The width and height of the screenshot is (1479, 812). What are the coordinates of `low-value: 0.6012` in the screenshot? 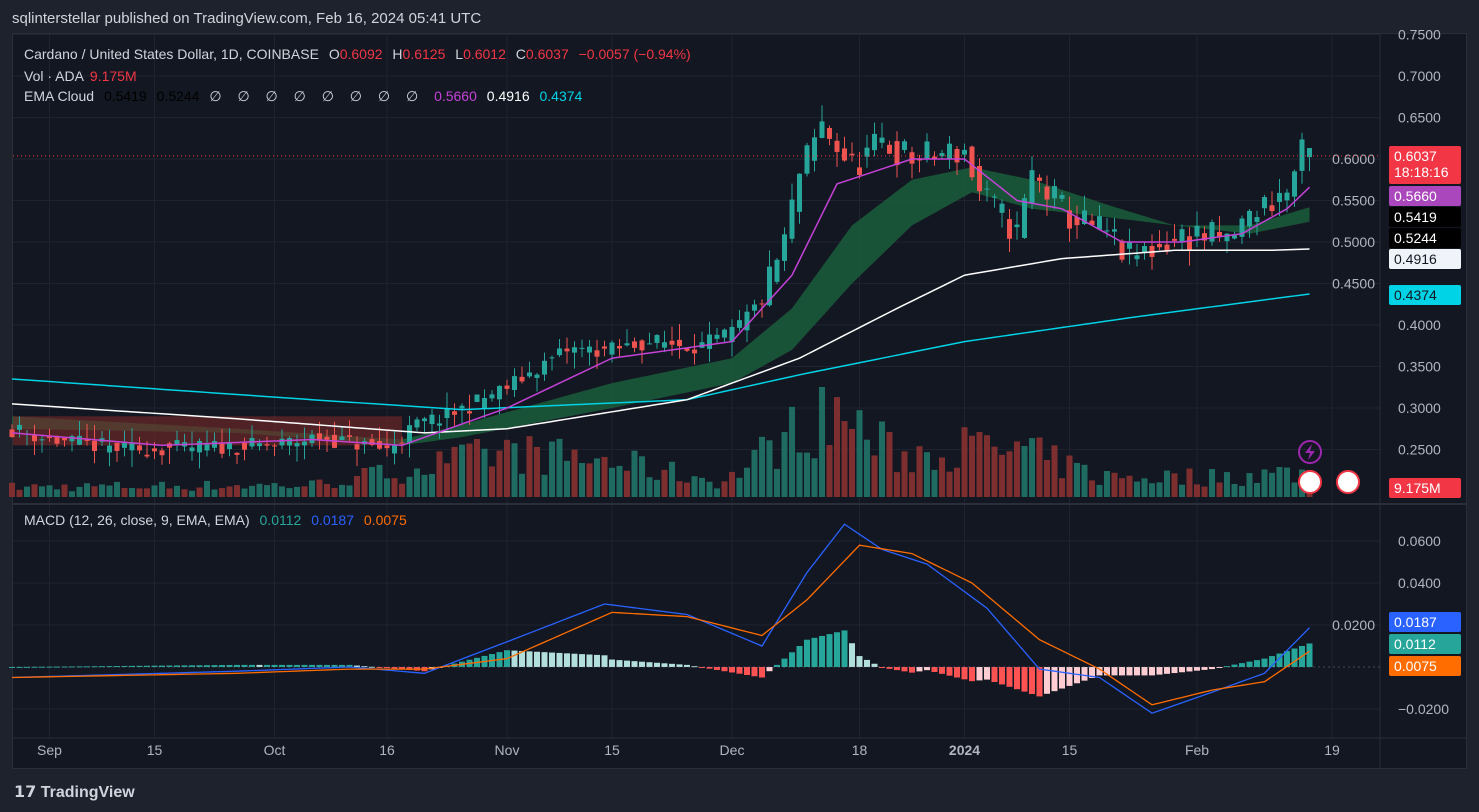 It's located at (484, 54).